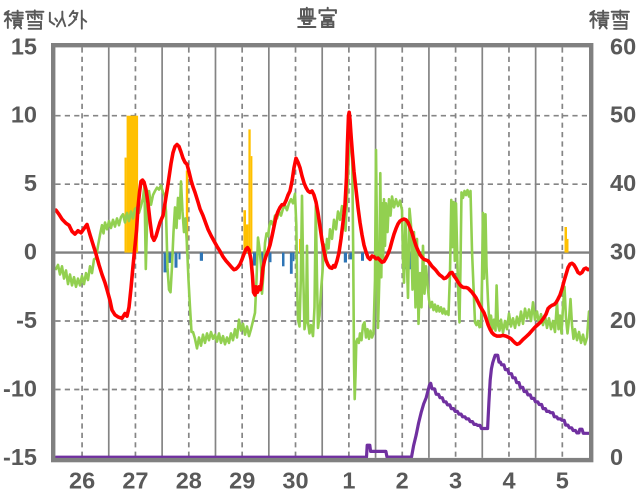  Describe the element at coordinates (24, 46) in the screenshot. I see `svg-text: 15` at that location.